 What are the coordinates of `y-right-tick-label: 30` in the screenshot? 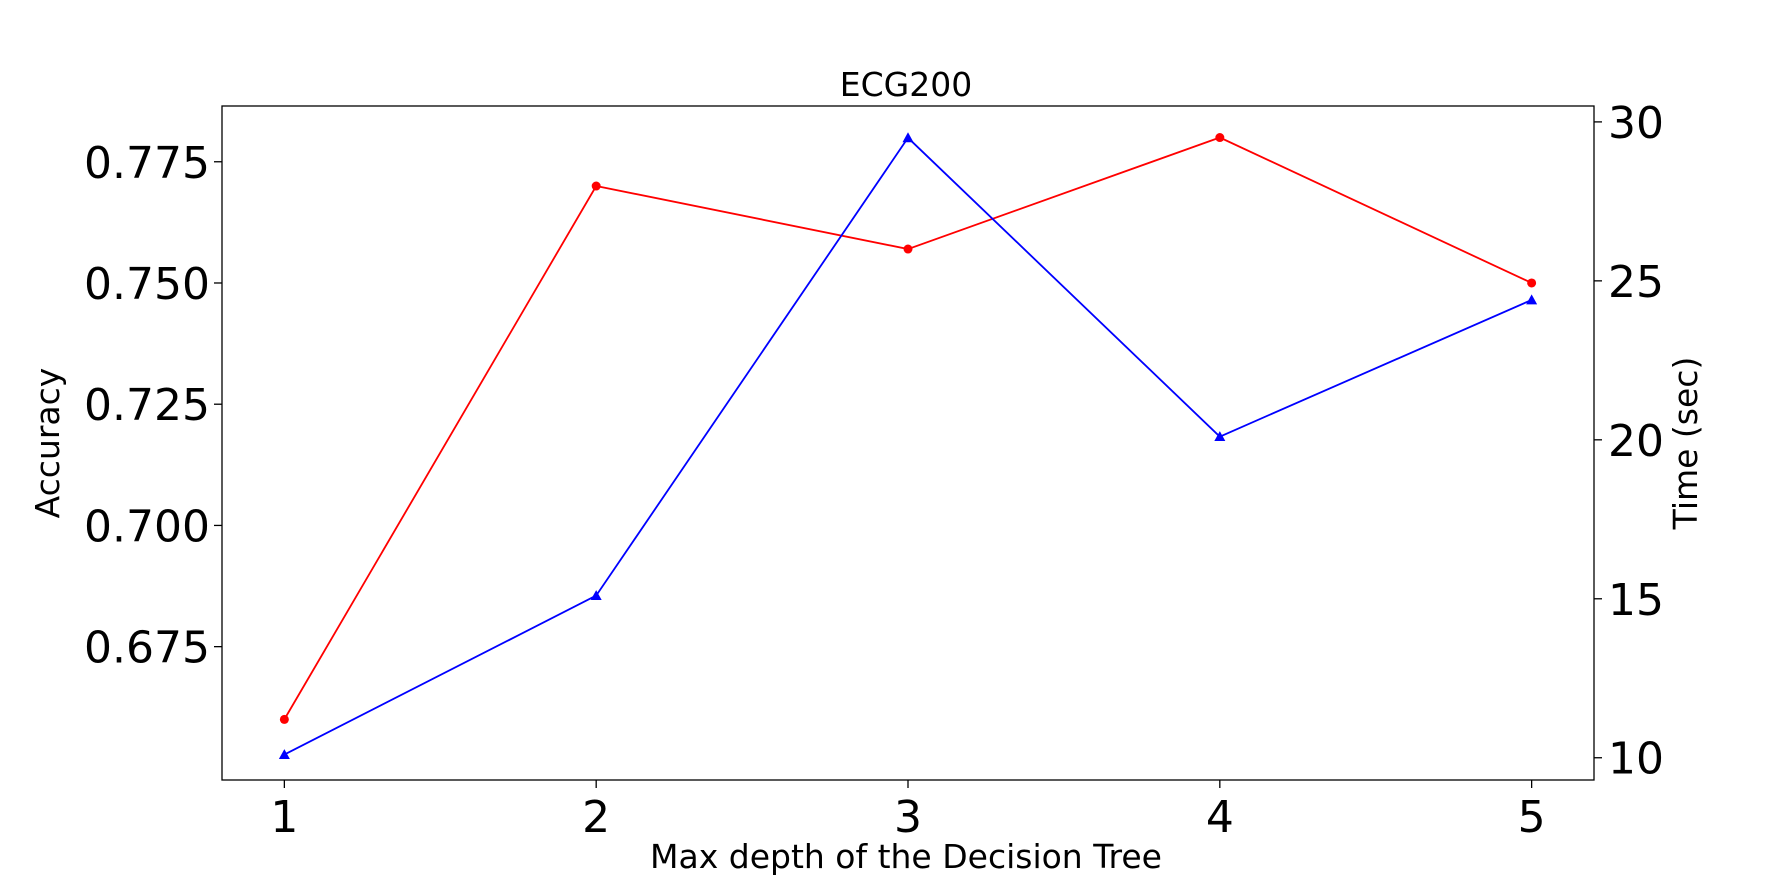 It's located at (1636, 123).